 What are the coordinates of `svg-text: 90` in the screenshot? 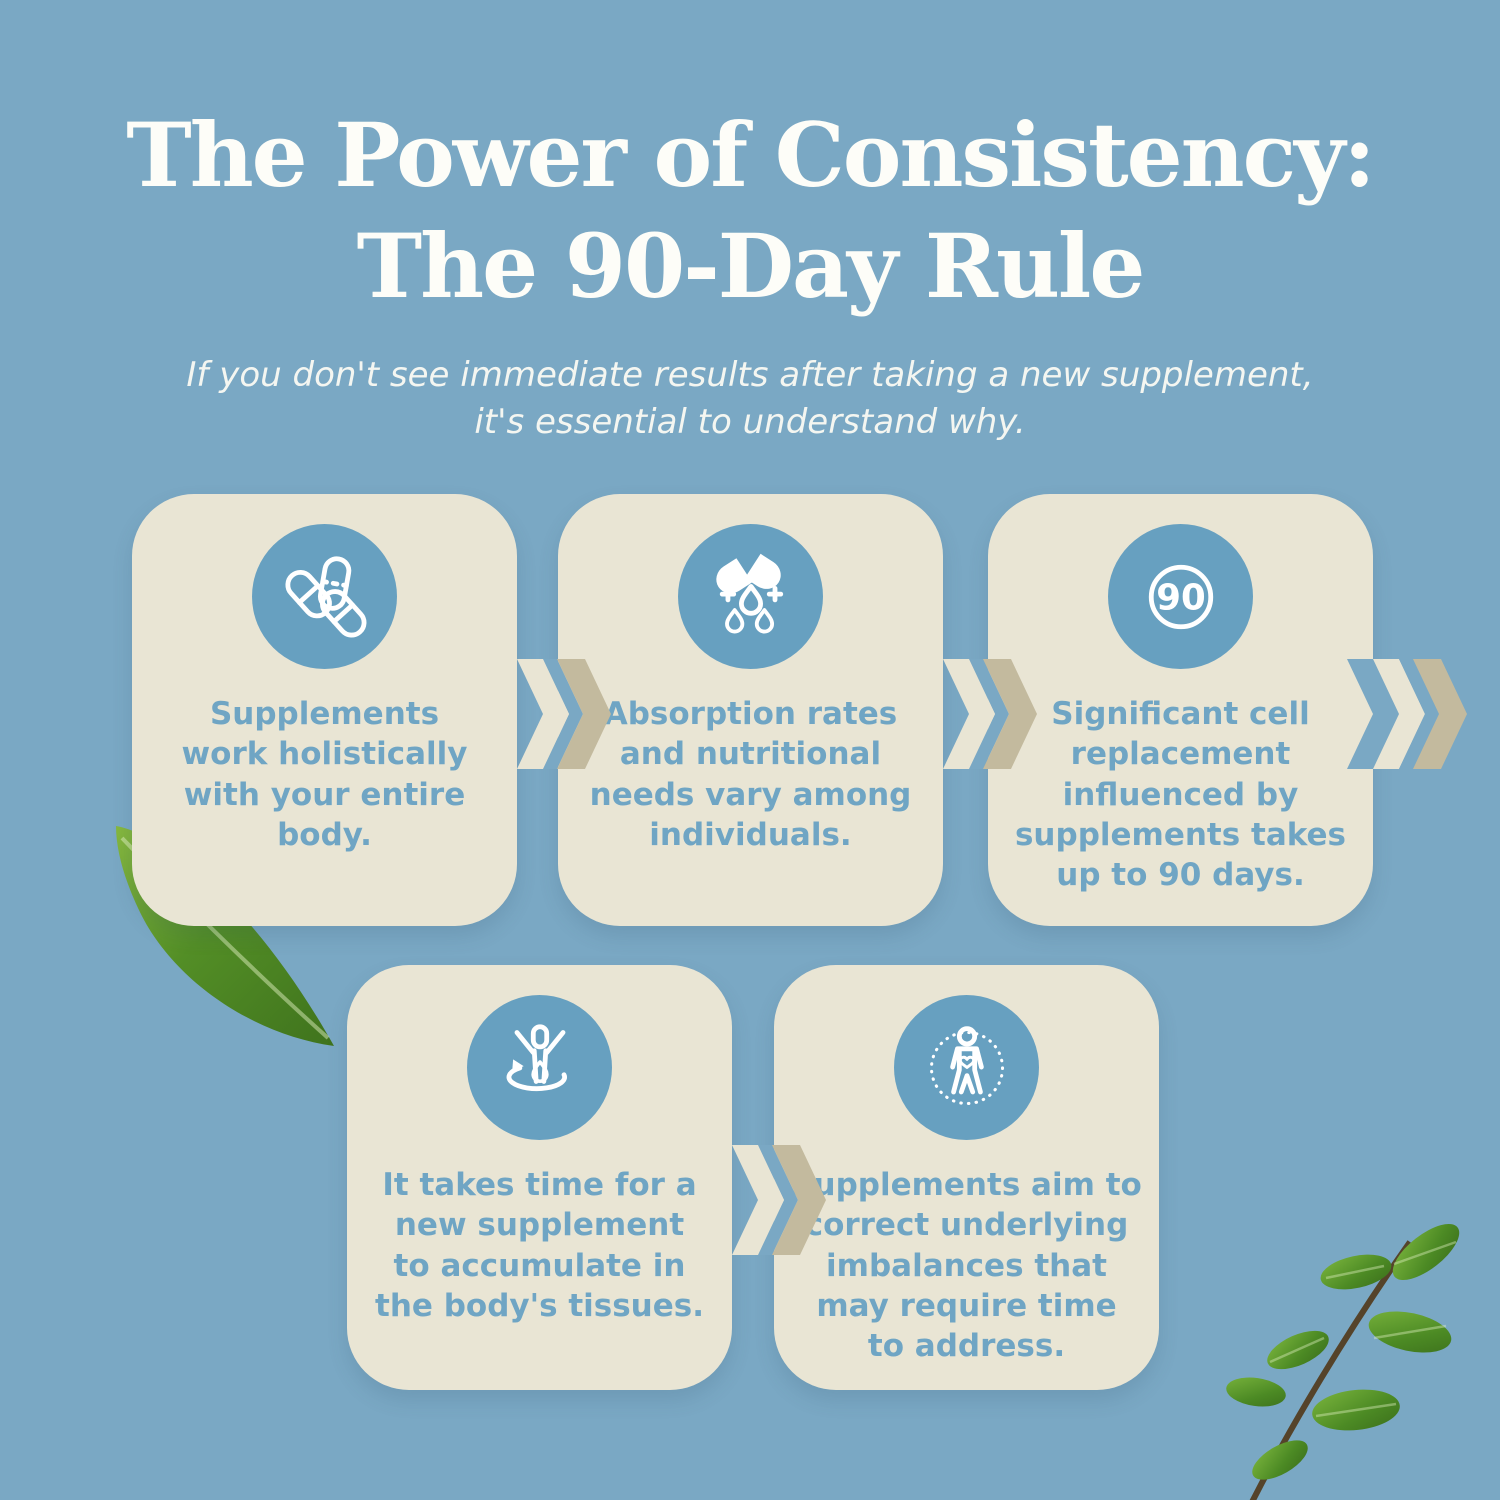 It's located at (1180, 597).